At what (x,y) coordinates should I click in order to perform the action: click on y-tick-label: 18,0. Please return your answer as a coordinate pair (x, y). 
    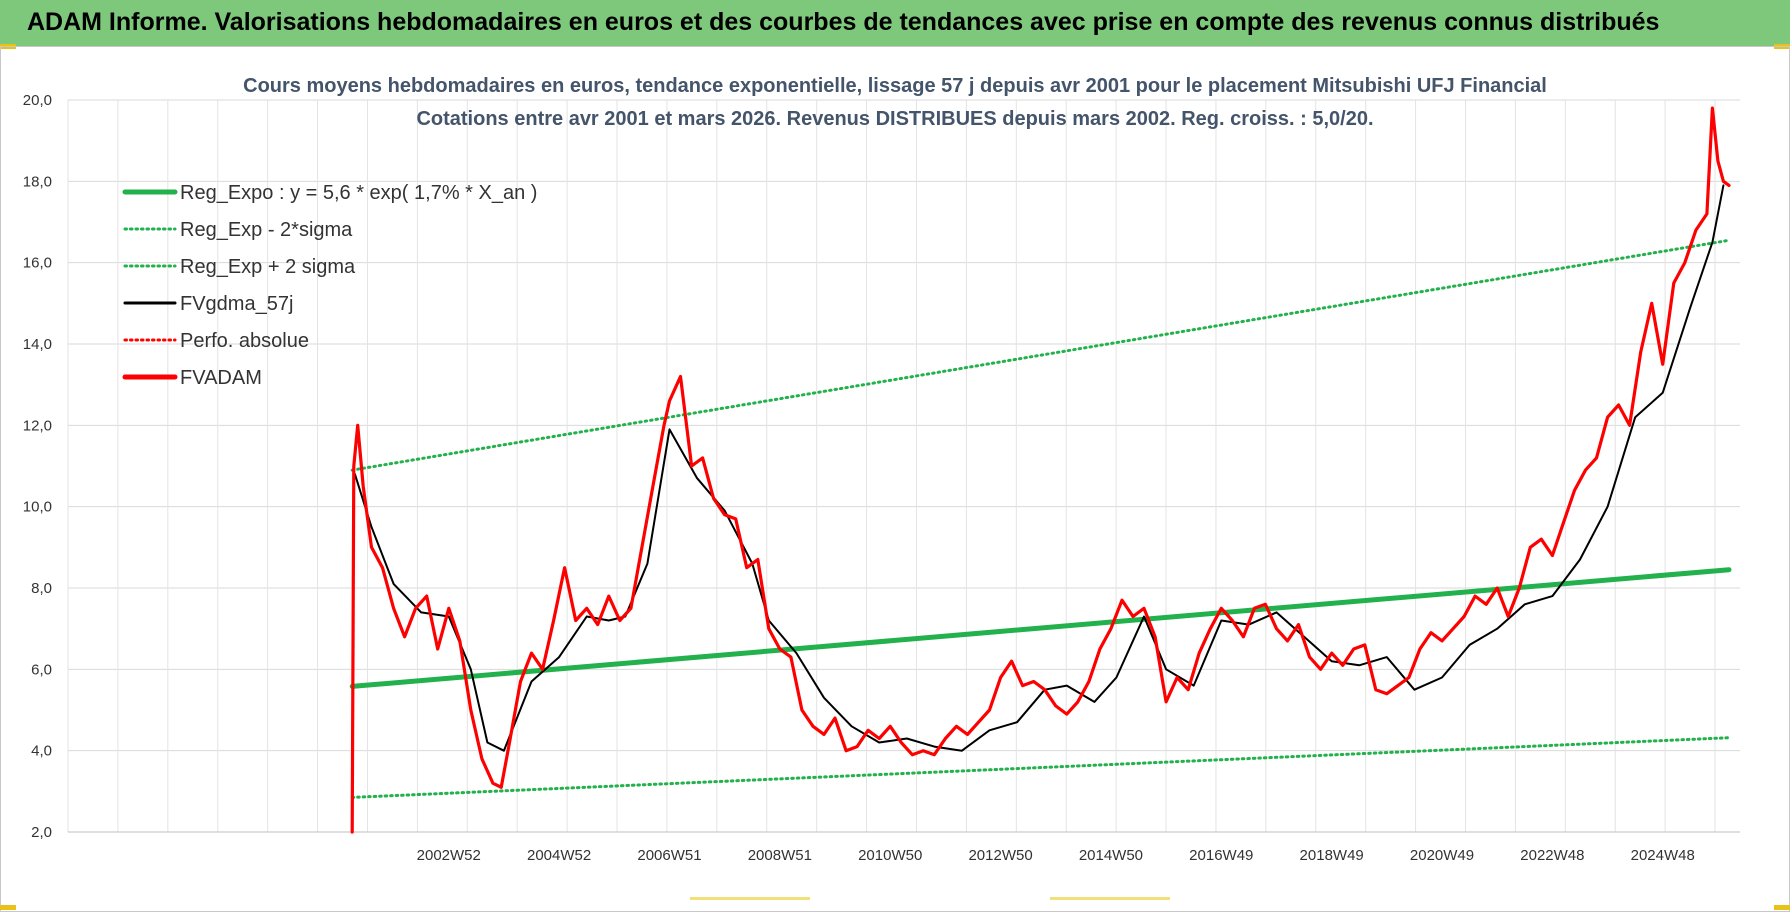
    Looking at the image, I should click on (37, 181).